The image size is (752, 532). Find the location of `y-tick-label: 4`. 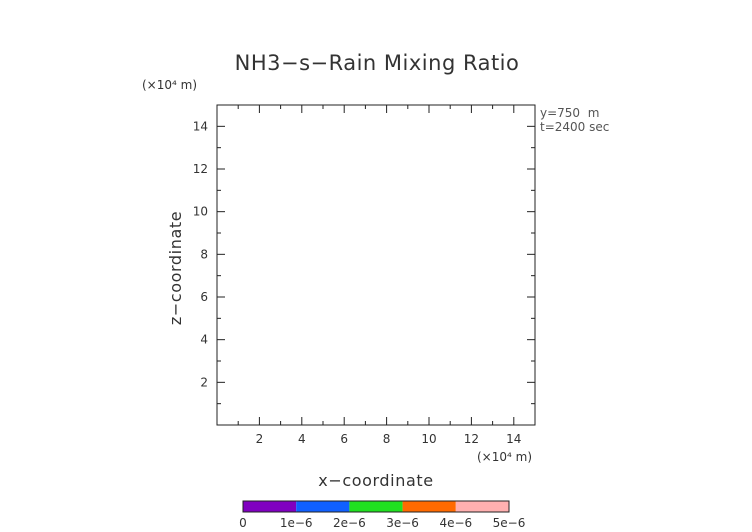

y-tick-label: 4 is located at coordinates (204, 340).